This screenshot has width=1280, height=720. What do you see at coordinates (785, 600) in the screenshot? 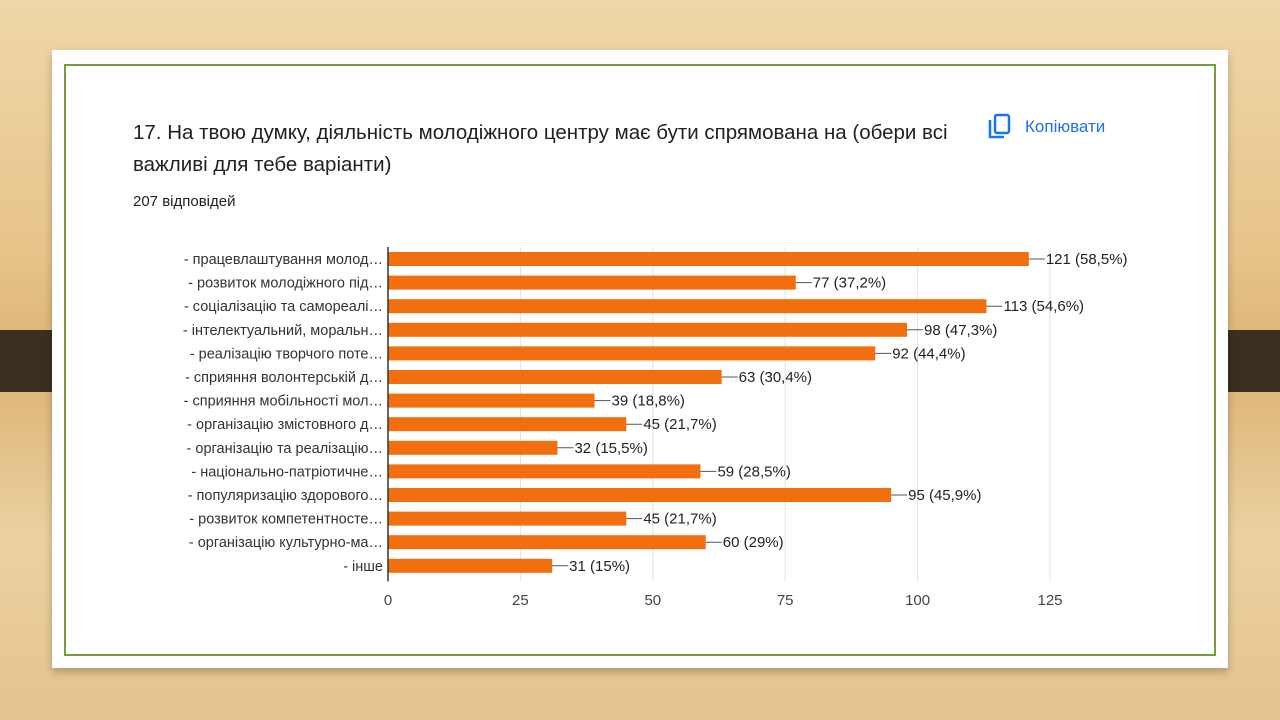
I see `x-tick-label: 75` at bounding box center [785, 600].